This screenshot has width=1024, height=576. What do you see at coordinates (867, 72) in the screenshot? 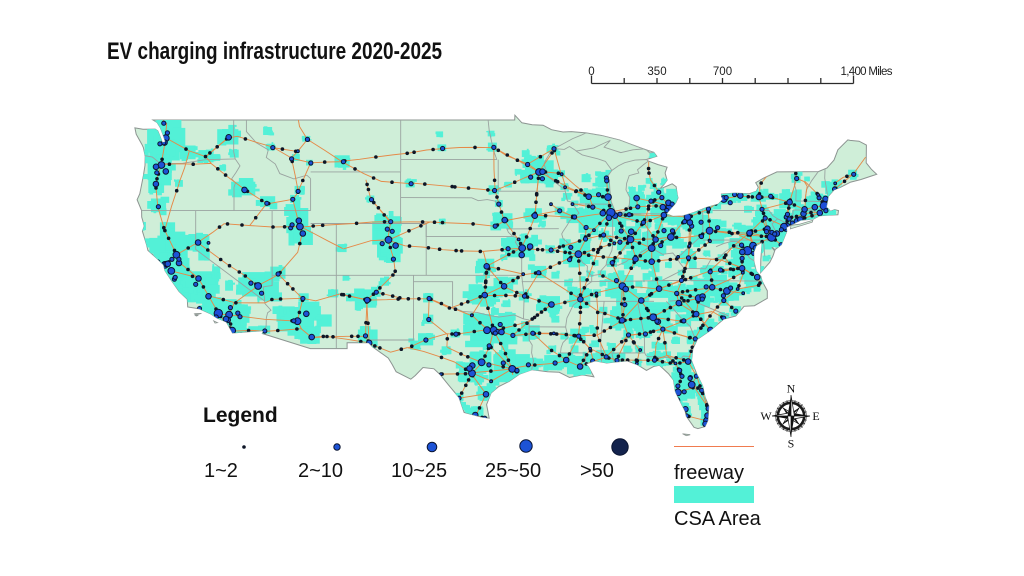
I see `svg-text: 1,400 Miles` at bounding box center [867, 72].